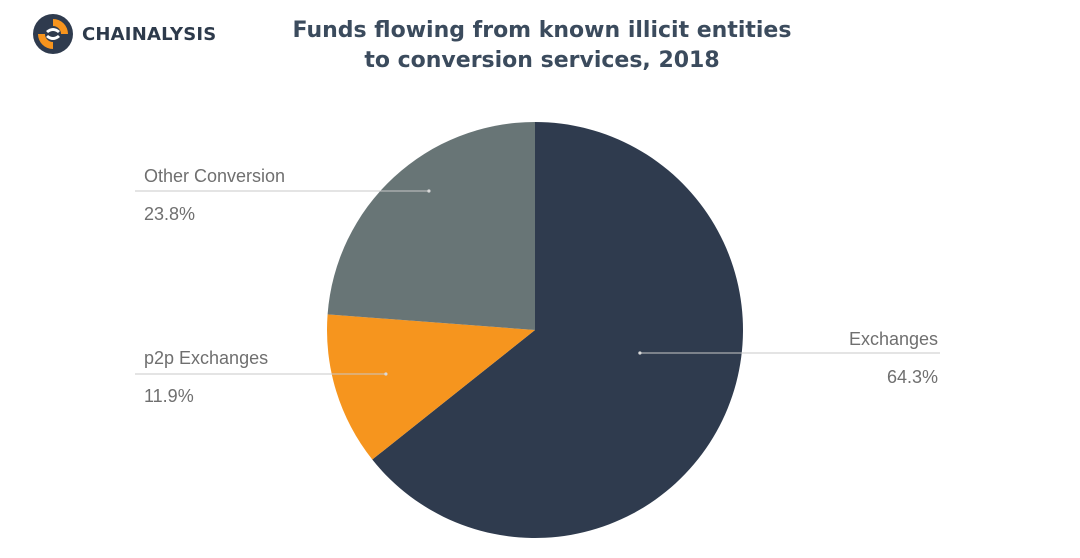 The height and width of the screenshot is (558, 1080). What do you see at coordinates (149, 34) in the screenshot?
I see `brand-wordmark: CHAINALYSIS` at bounding box center [149, 34].